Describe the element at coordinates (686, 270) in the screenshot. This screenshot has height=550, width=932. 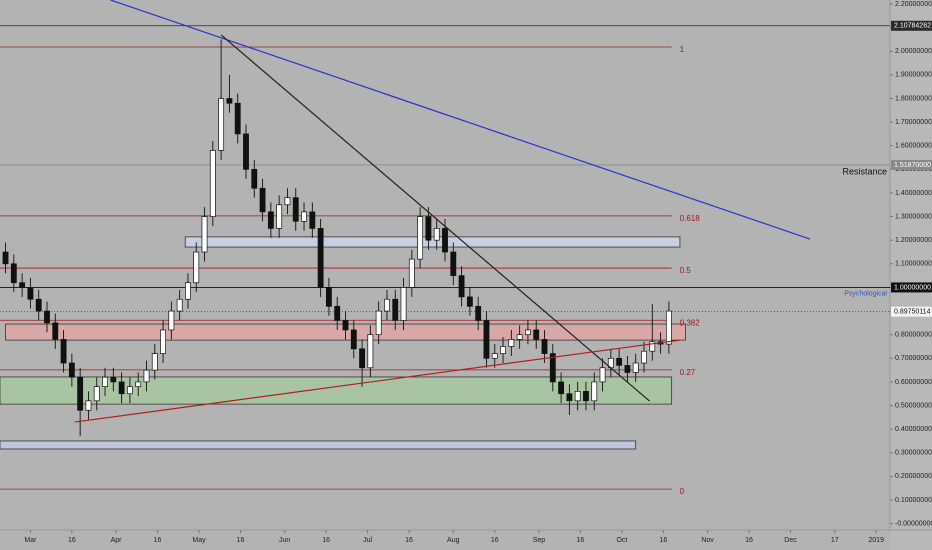
I see `fib-label: 0.5` at that location.